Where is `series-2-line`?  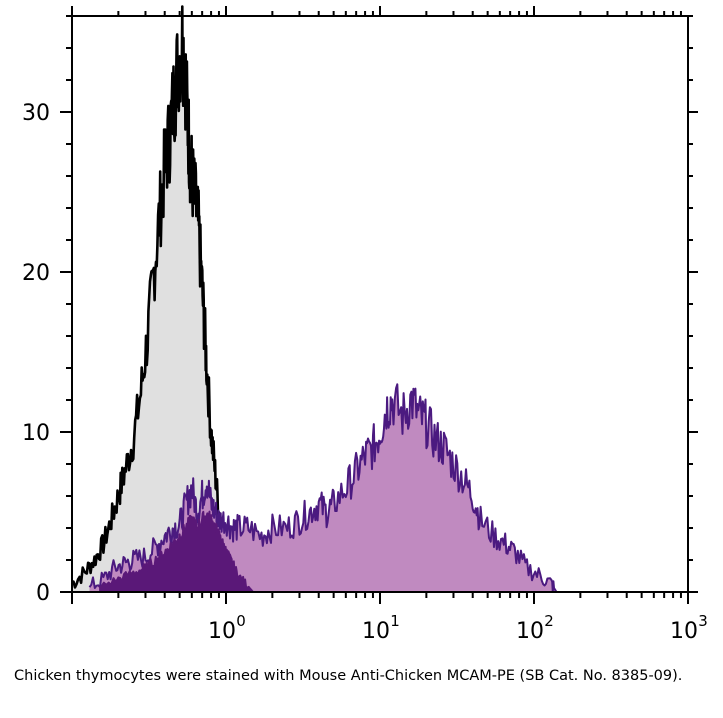
series-2-line is located at coordinates (176, 551).